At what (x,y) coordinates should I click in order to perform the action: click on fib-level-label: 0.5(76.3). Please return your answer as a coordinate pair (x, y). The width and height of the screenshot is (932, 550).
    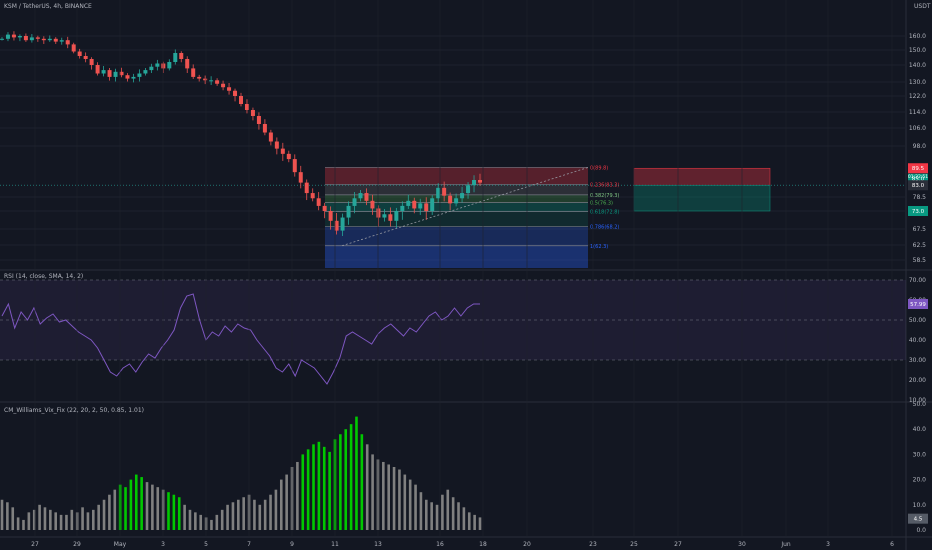
    Looking at the image, I should click on (601, 204).